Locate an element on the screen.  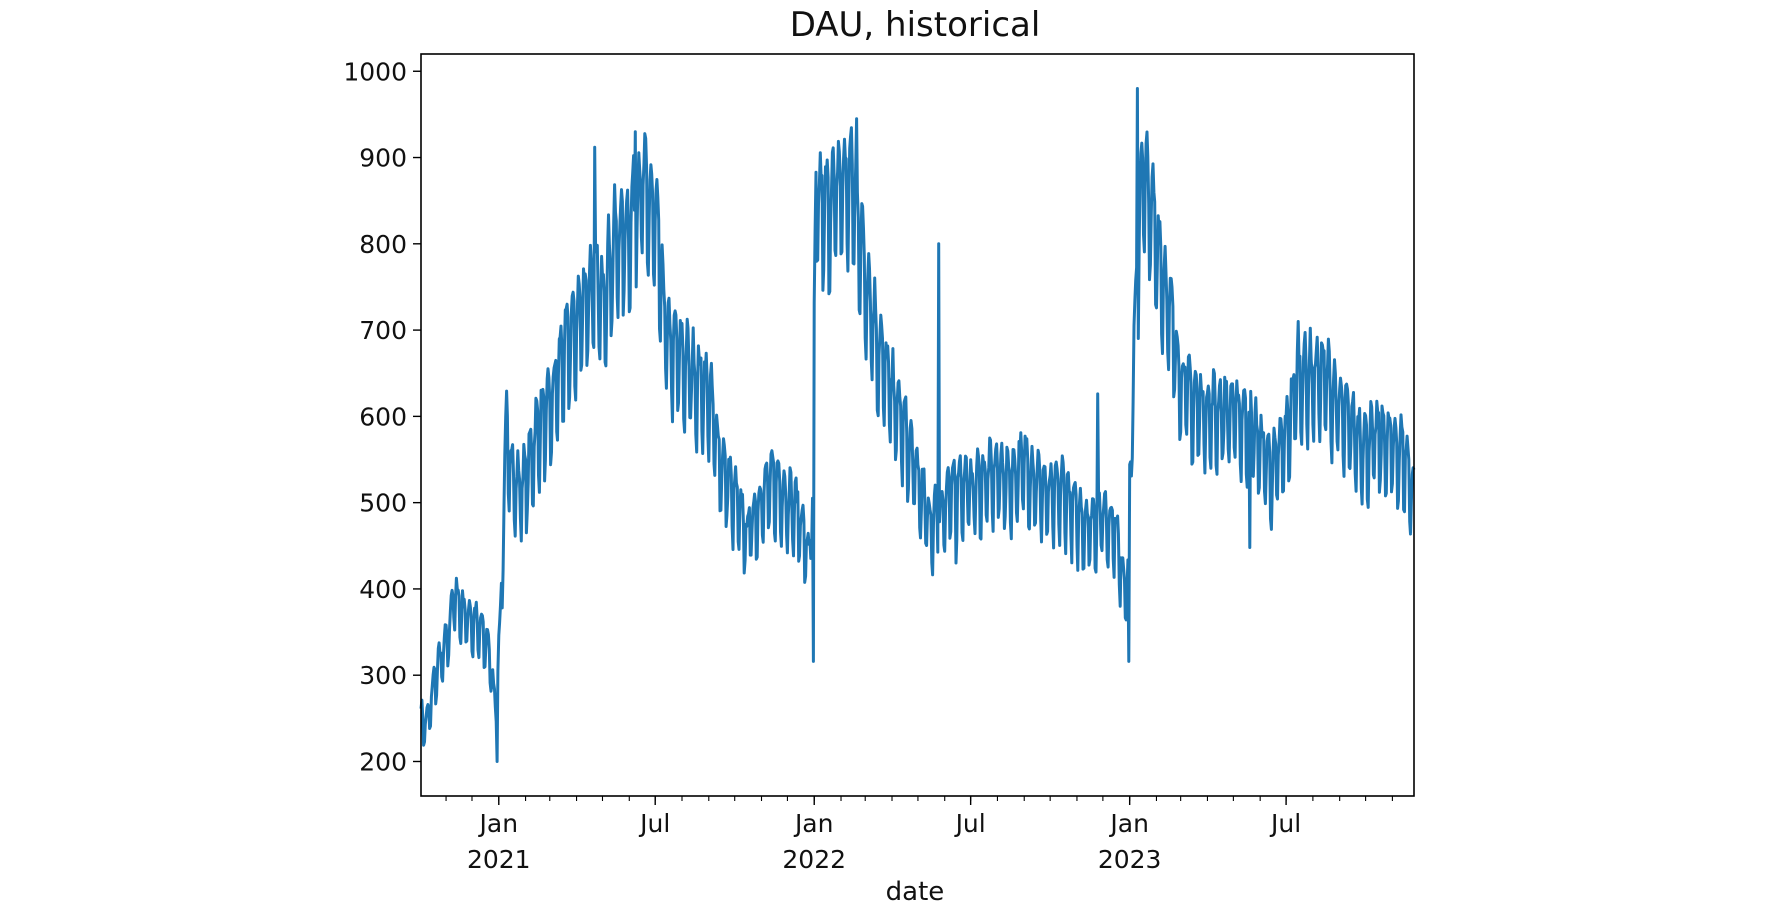
y-tick-label: 600 is located at coordinates (383, 416).